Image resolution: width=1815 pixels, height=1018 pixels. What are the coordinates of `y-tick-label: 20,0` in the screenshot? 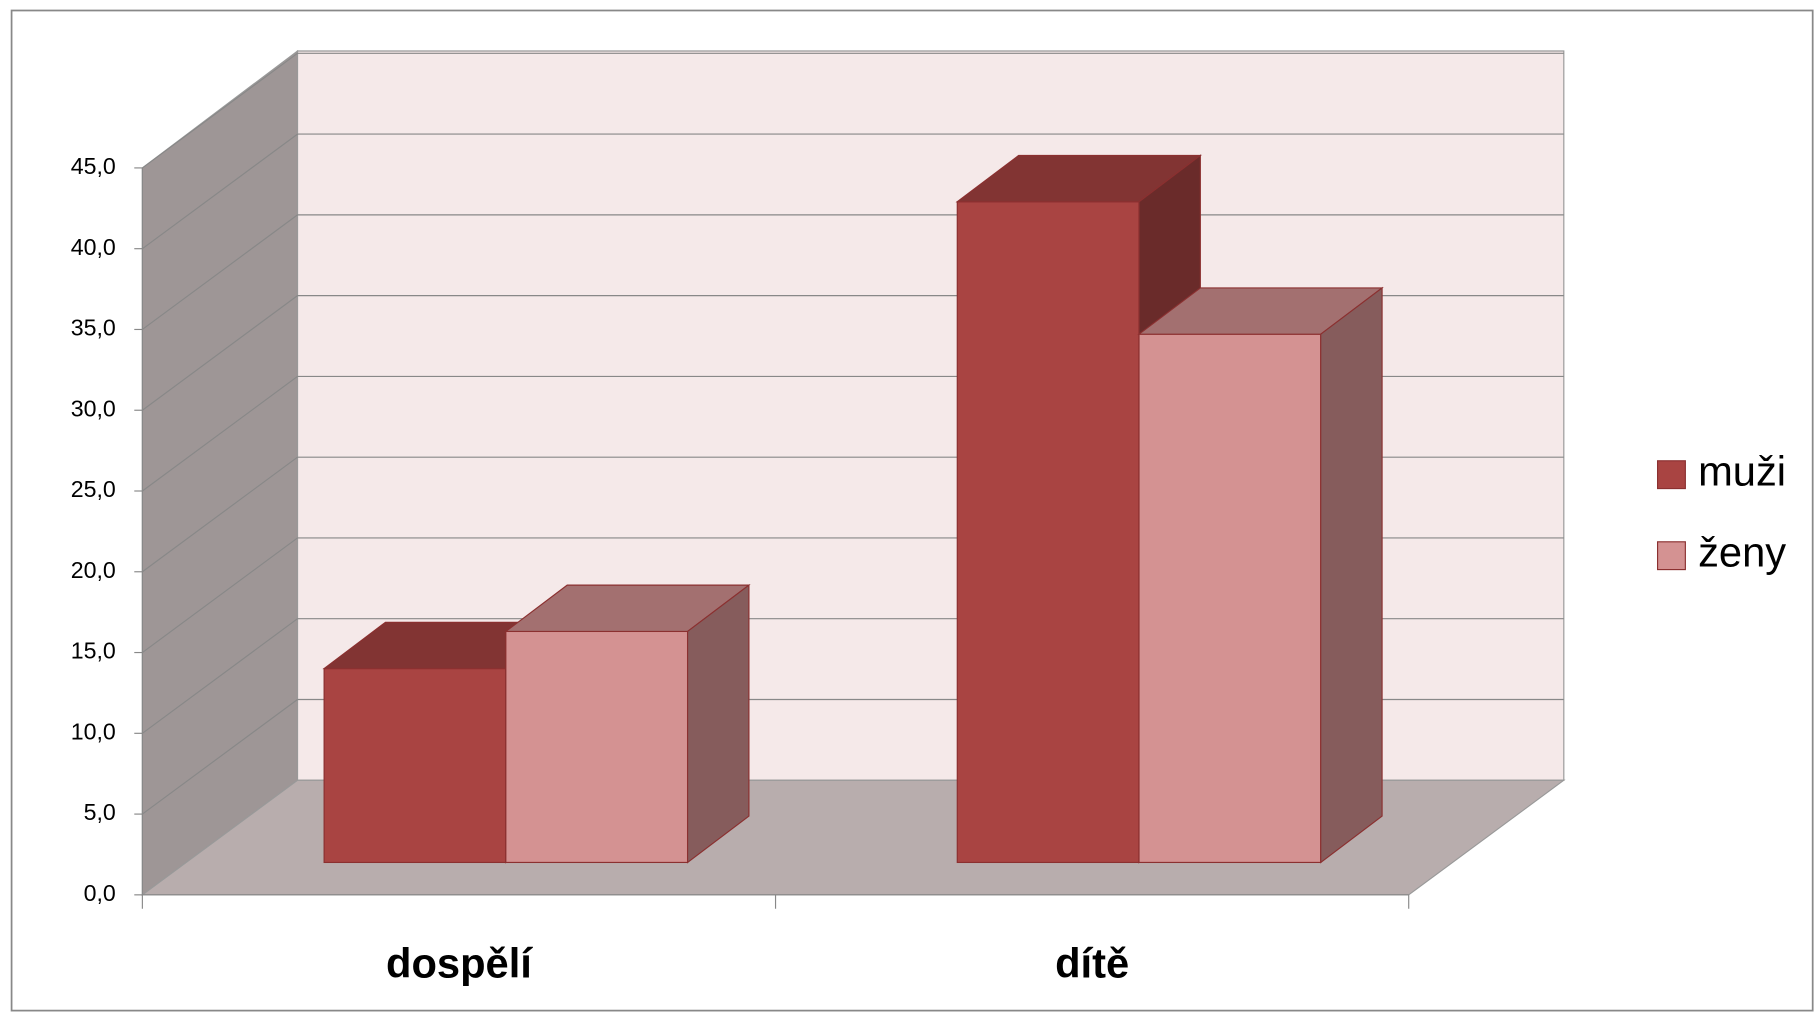 It's located at (93, 570).